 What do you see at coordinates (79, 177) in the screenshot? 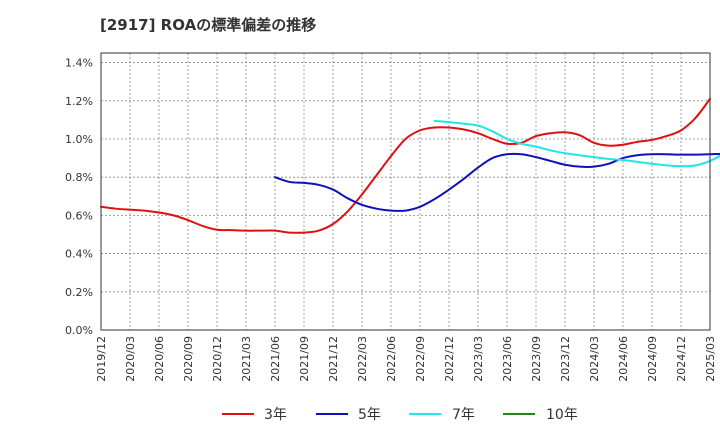
I see `y-tick-label: 0.8%` at bounding box center [79, 177].